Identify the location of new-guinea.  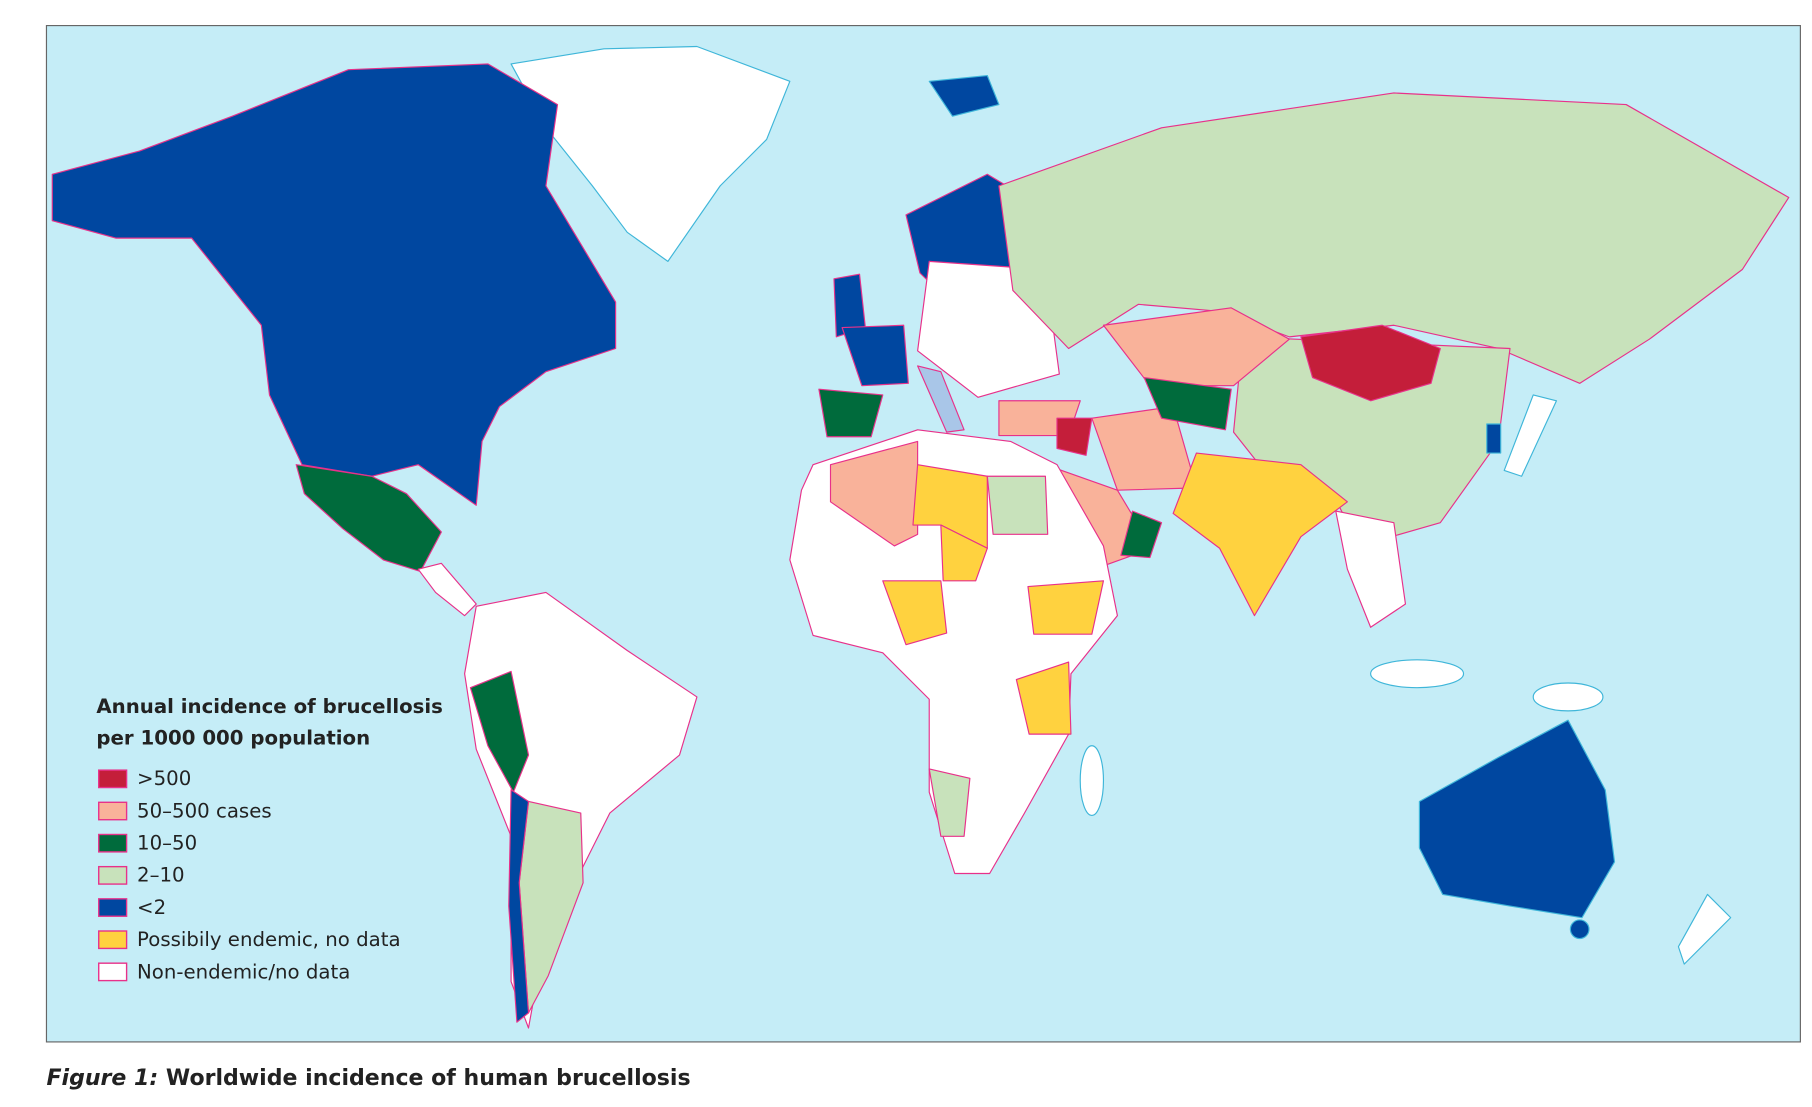
(1568, 697).